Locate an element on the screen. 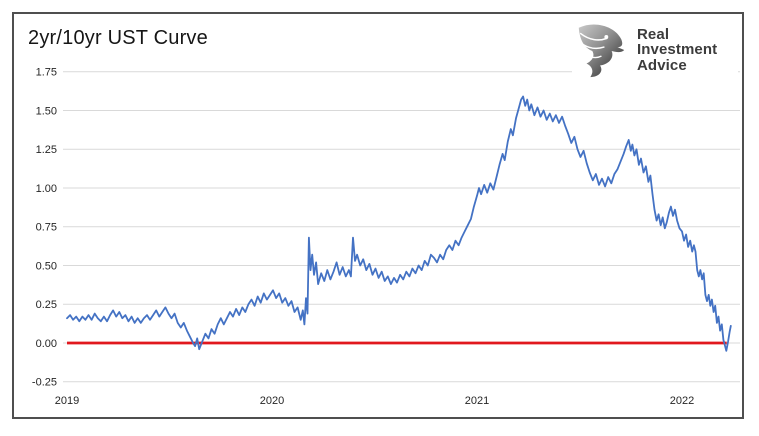 This screenshot has height=436, width=759. brand-name: Real Investment Advice is located at coordinates (677, 50).